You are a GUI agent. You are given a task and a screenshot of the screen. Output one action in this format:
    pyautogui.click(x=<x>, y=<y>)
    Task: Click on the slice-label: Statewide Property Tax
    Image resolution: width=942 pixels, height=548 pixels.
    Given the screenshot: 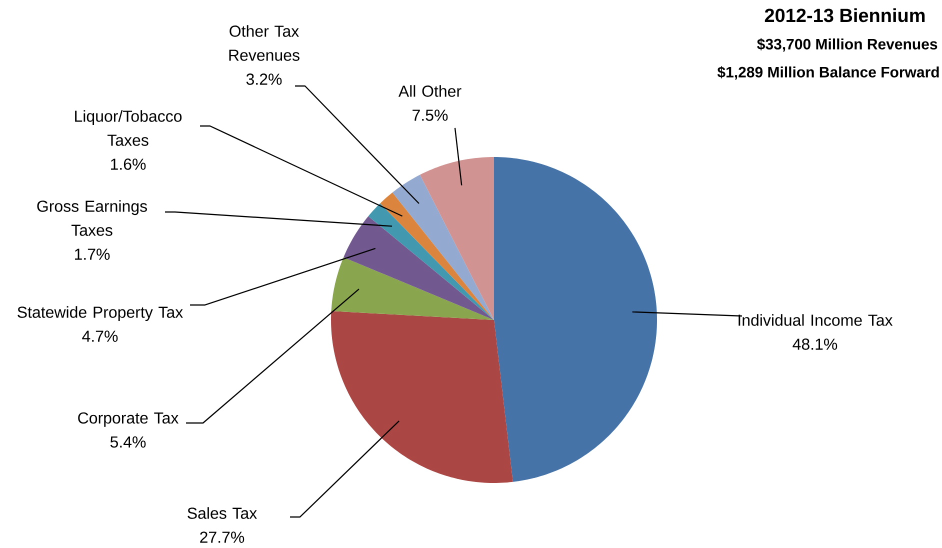 What is the action you would take?
    pyautogui.click(x=100, y=314)
    